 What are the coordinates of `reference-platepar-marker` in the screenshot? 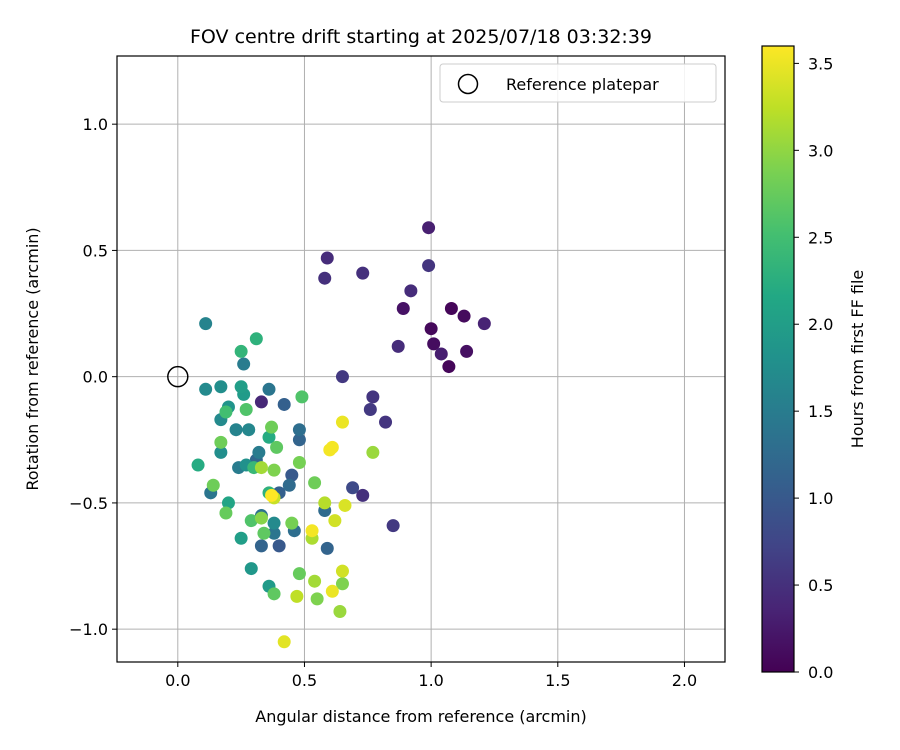 It's located at (178, 376).